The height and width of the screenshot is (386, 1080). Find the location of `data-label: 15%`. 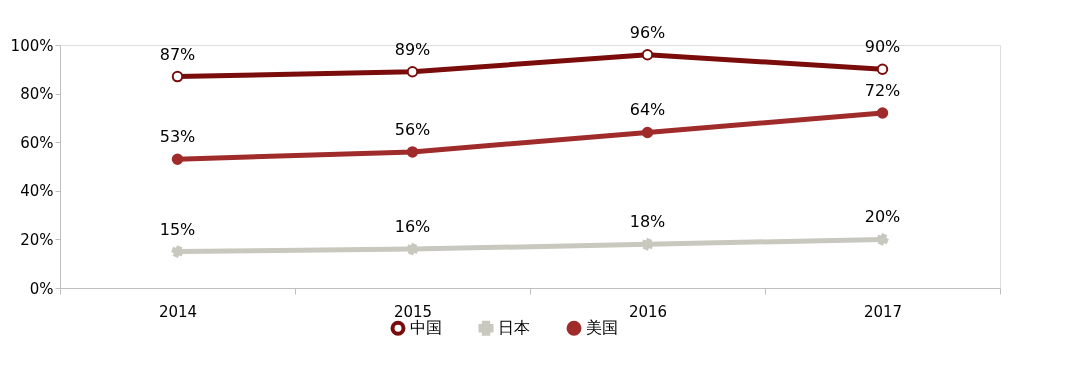

data-label: 15% is located at coordinates (177, 229).